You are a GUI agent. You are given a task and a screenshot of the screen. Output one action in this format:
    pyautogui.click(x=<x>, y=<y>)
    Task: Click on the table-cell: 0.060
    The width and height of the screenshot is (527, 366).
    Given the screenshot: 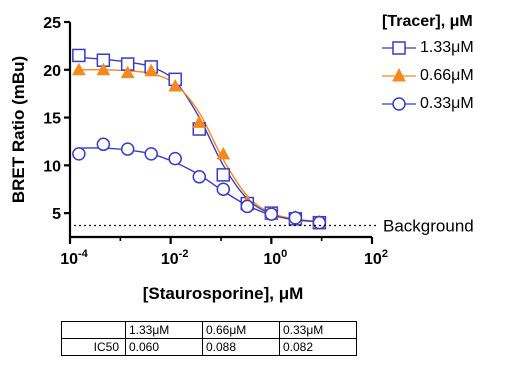 What is the action you would take?
    pyautogui.click(x=164, y=347)
    